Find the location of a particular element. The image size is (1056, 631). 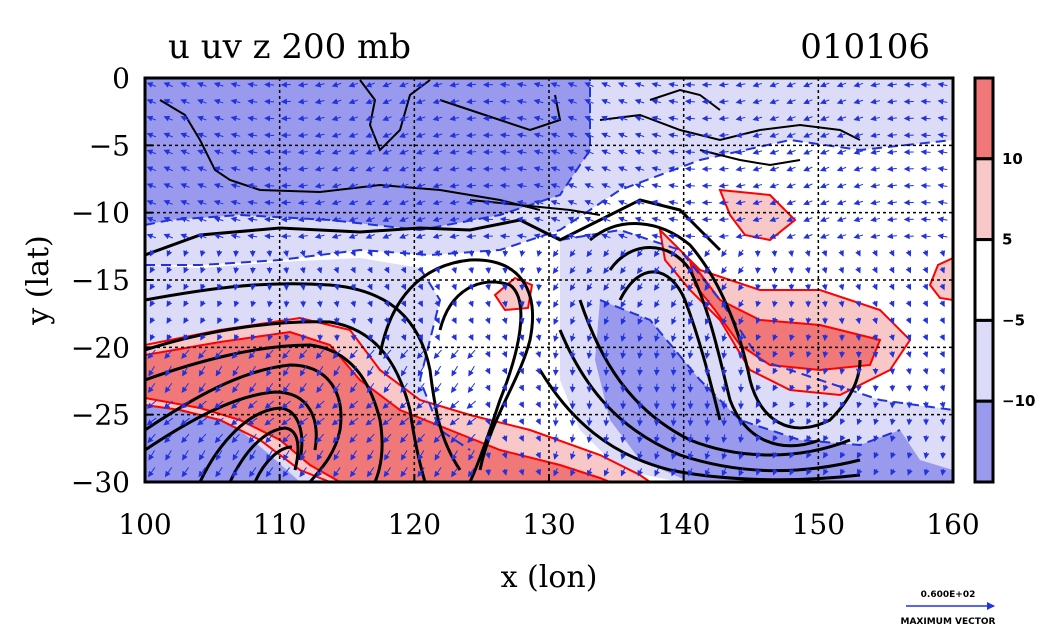

shade-dark-blue-northwest is located at coordinates (367, 154).